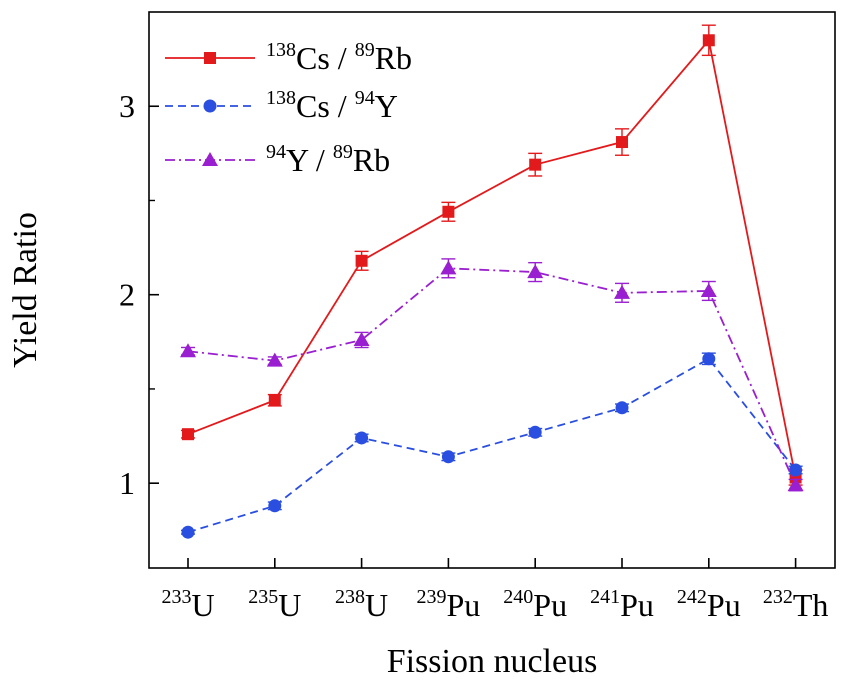  I want to click on x-tick-label-235u: 235U, so click(274, 604).